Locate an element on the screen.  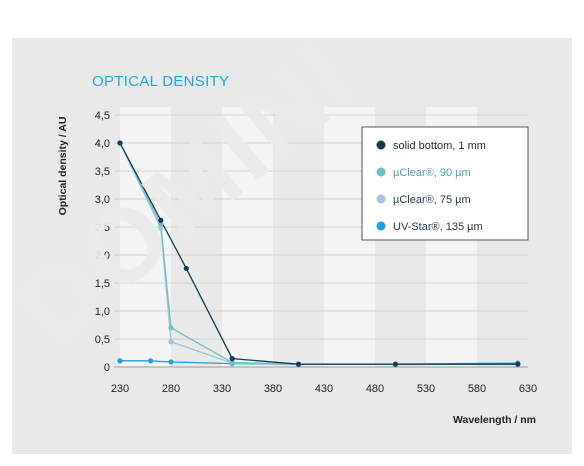
y-axis-label: Optical density / AU is located at coordinates (63, 166).